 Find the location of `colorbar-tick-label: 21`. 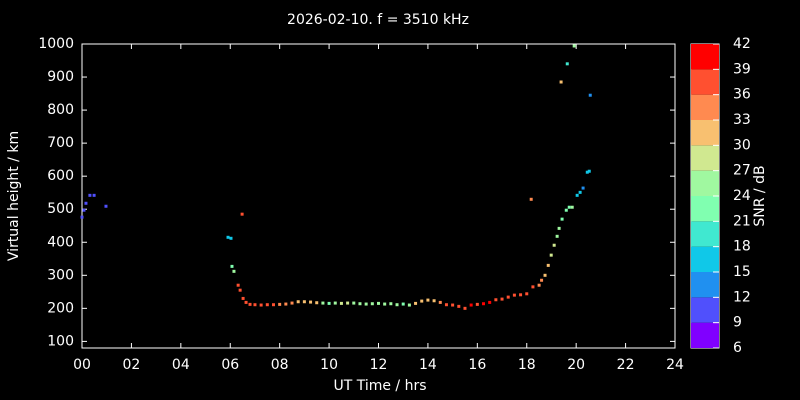

colorbar-tick-label: 21 is located at coordinates (742, 221).